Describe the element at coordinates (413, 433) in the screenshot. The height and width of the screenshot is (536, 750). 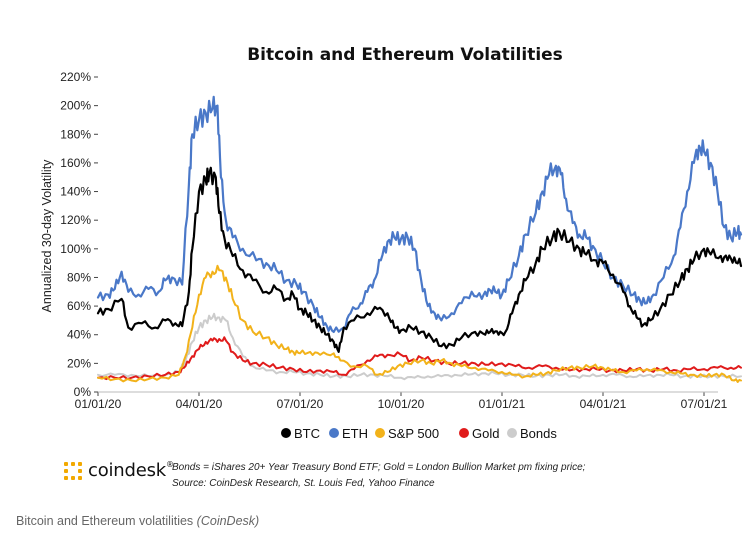
I see `legend-label: S&P 500` at that location.